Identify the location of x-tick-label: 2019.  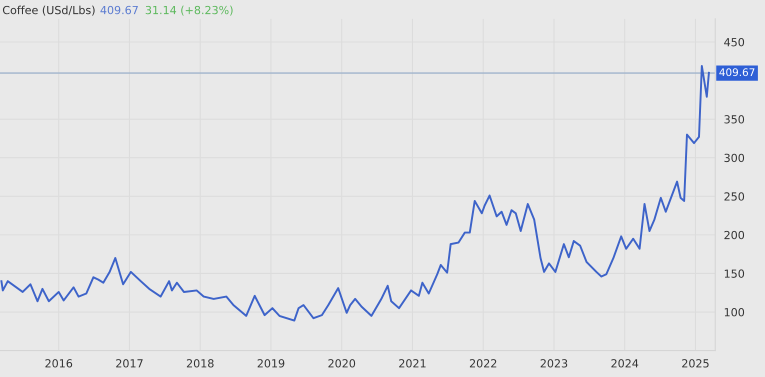
(271, 363).